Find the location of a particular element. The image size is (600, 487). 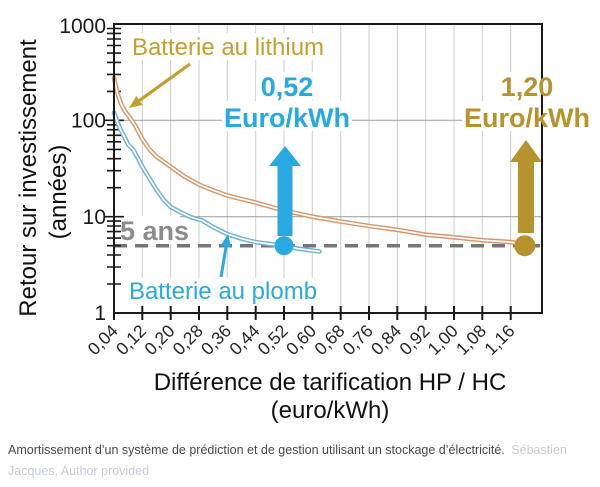

blue-value-arrow is located at coordinates (285, 191).